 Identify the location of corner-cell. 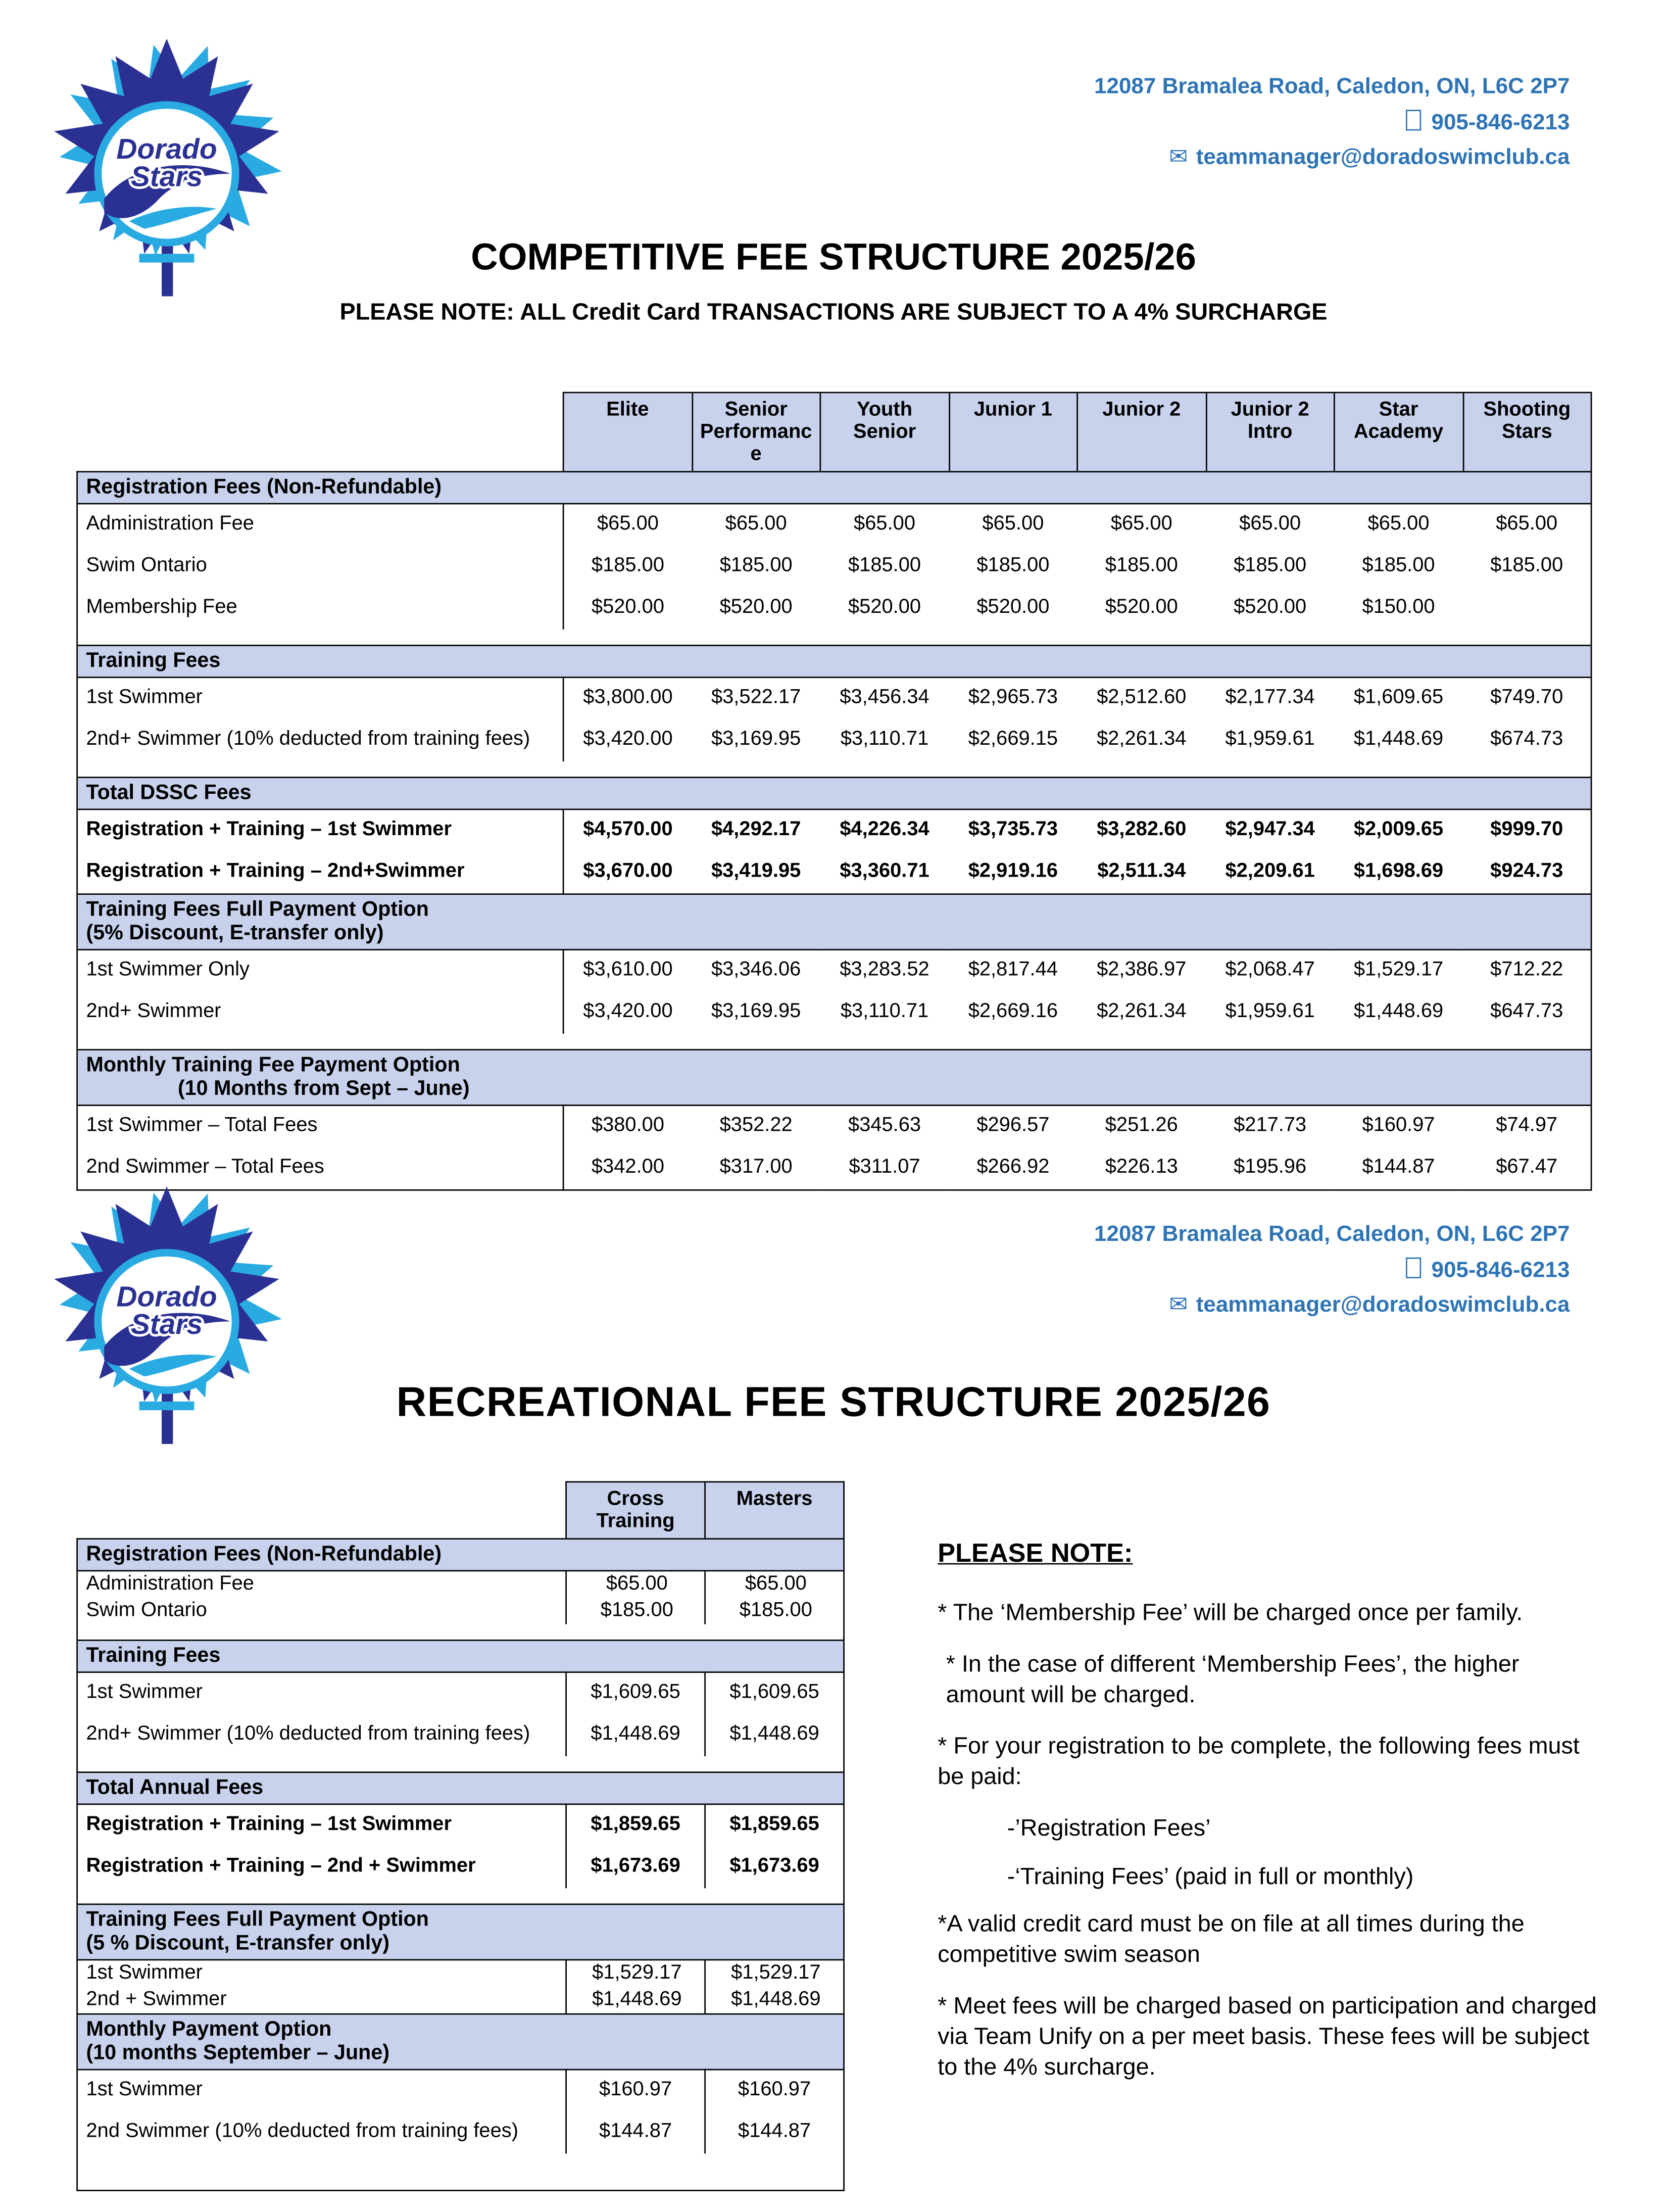
(321, 1511).